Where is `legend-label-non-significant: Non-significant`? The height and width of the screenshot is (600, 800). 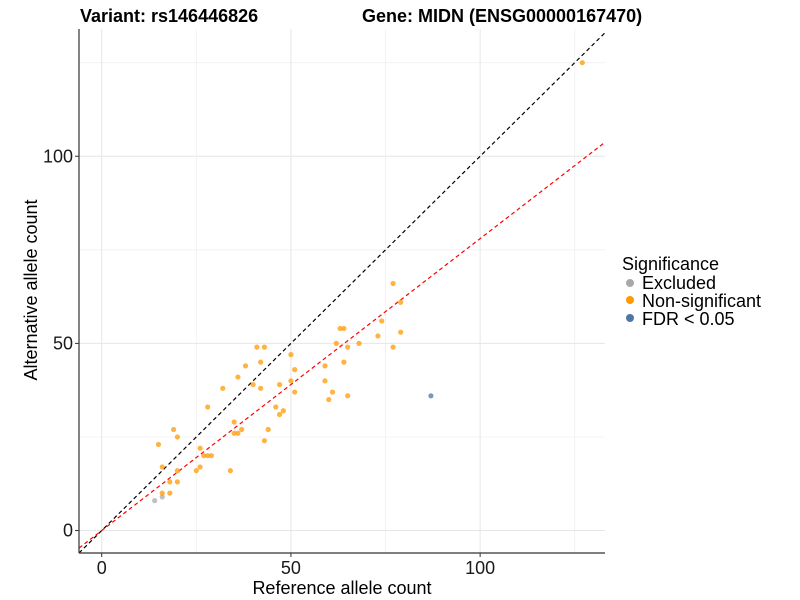
legend-label-non-significant: Non-significant is located at coordinates (701, 301).